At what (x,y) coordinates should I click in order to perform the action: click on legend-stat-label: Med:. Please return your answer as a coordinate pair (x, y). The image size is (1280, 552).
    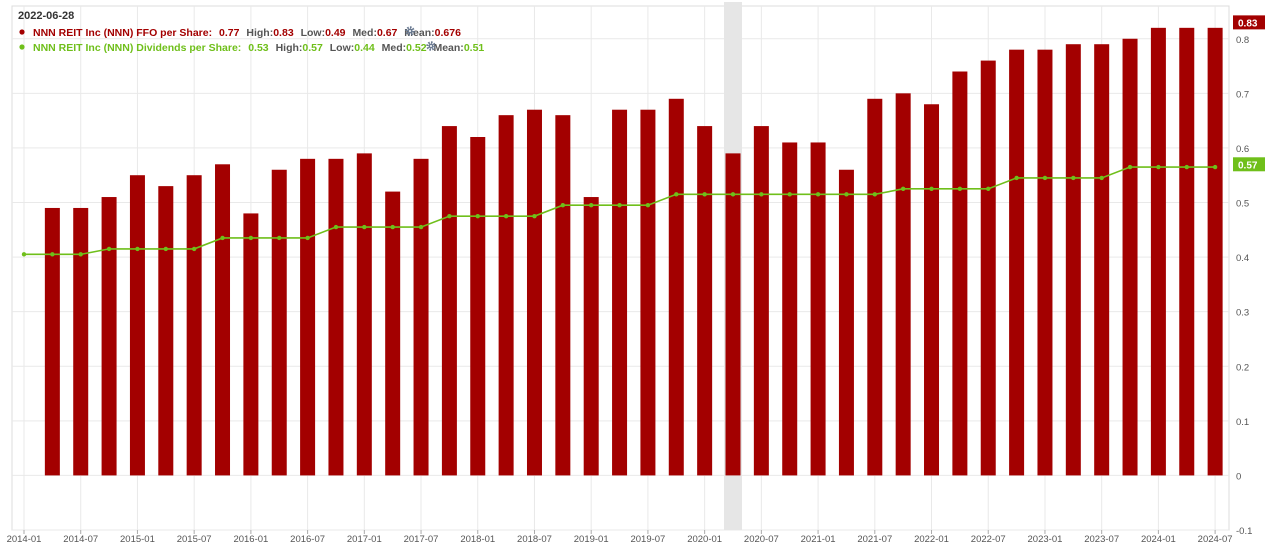
    Looking at the image, I should click on (364, 33).